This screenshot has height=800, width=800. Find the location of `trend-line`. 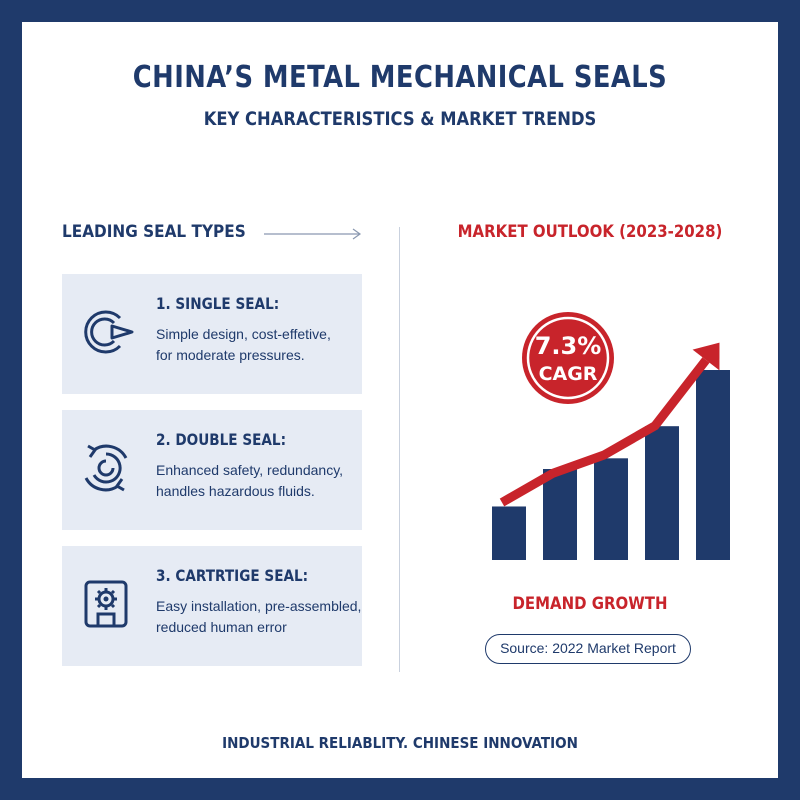

trend-line is located at coordinates (604, 432).